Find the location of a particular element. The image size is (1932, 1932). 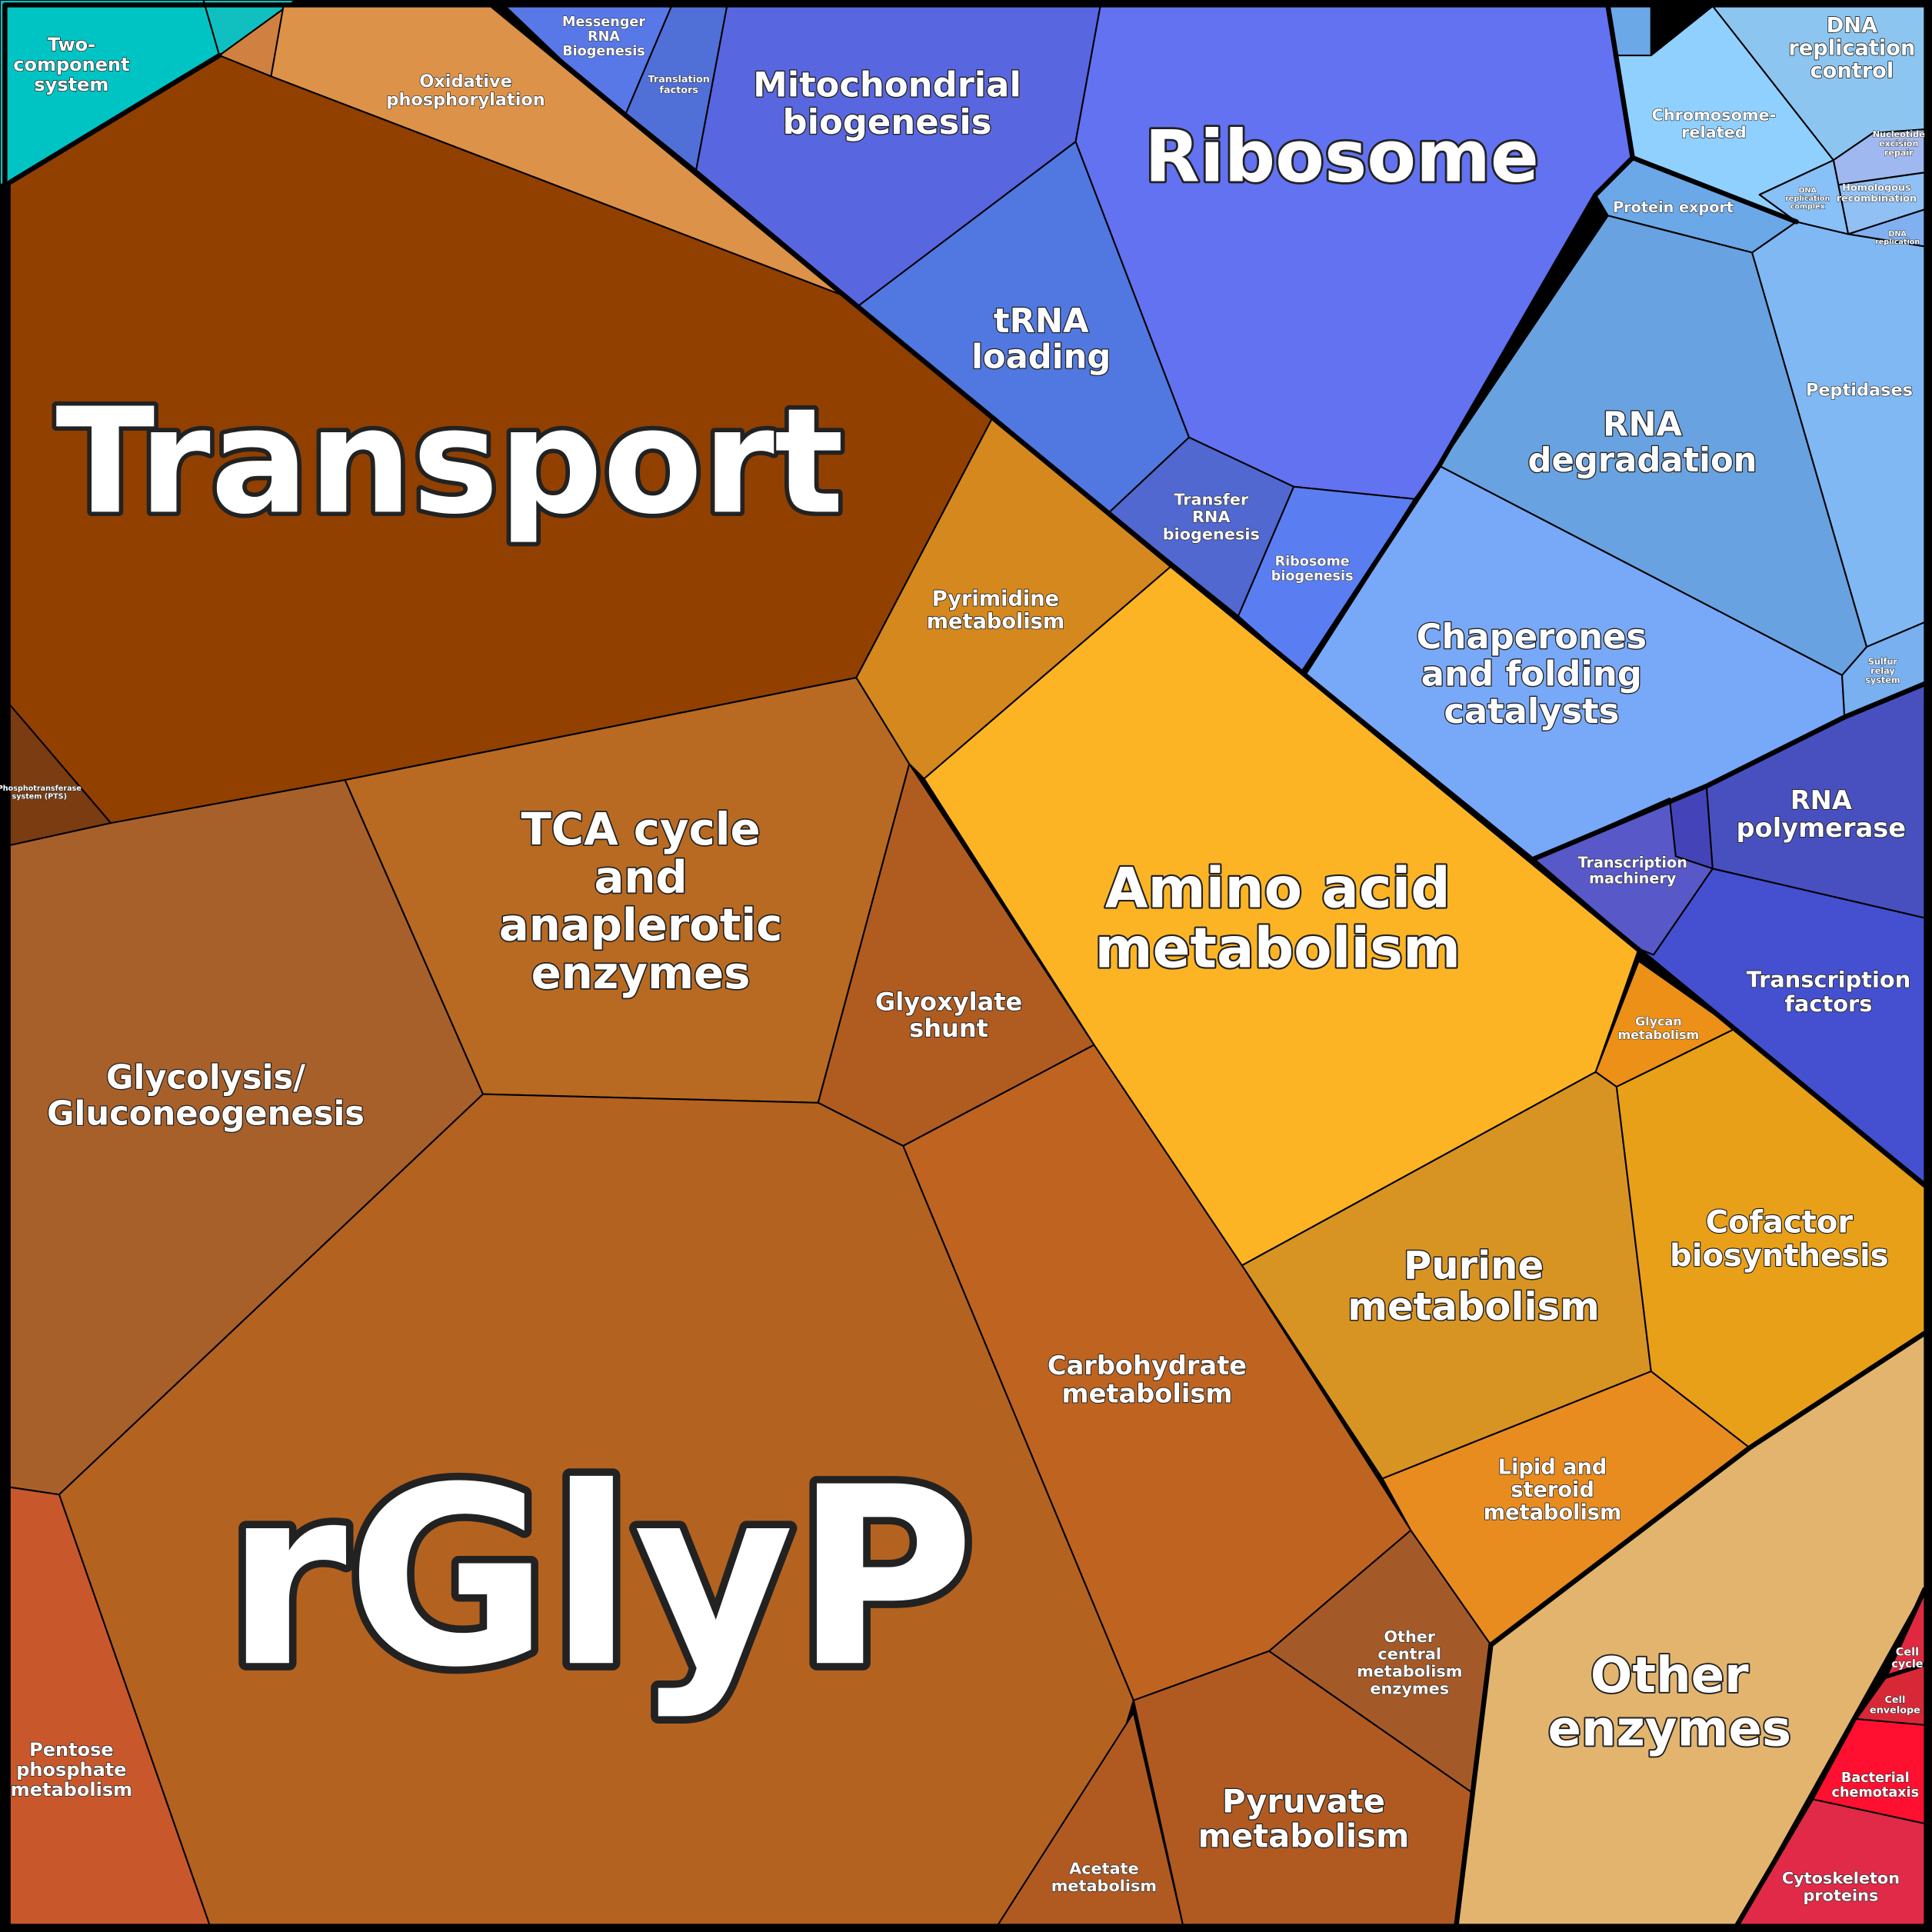

cell-label: relay is located at coordinates (1882, 671).